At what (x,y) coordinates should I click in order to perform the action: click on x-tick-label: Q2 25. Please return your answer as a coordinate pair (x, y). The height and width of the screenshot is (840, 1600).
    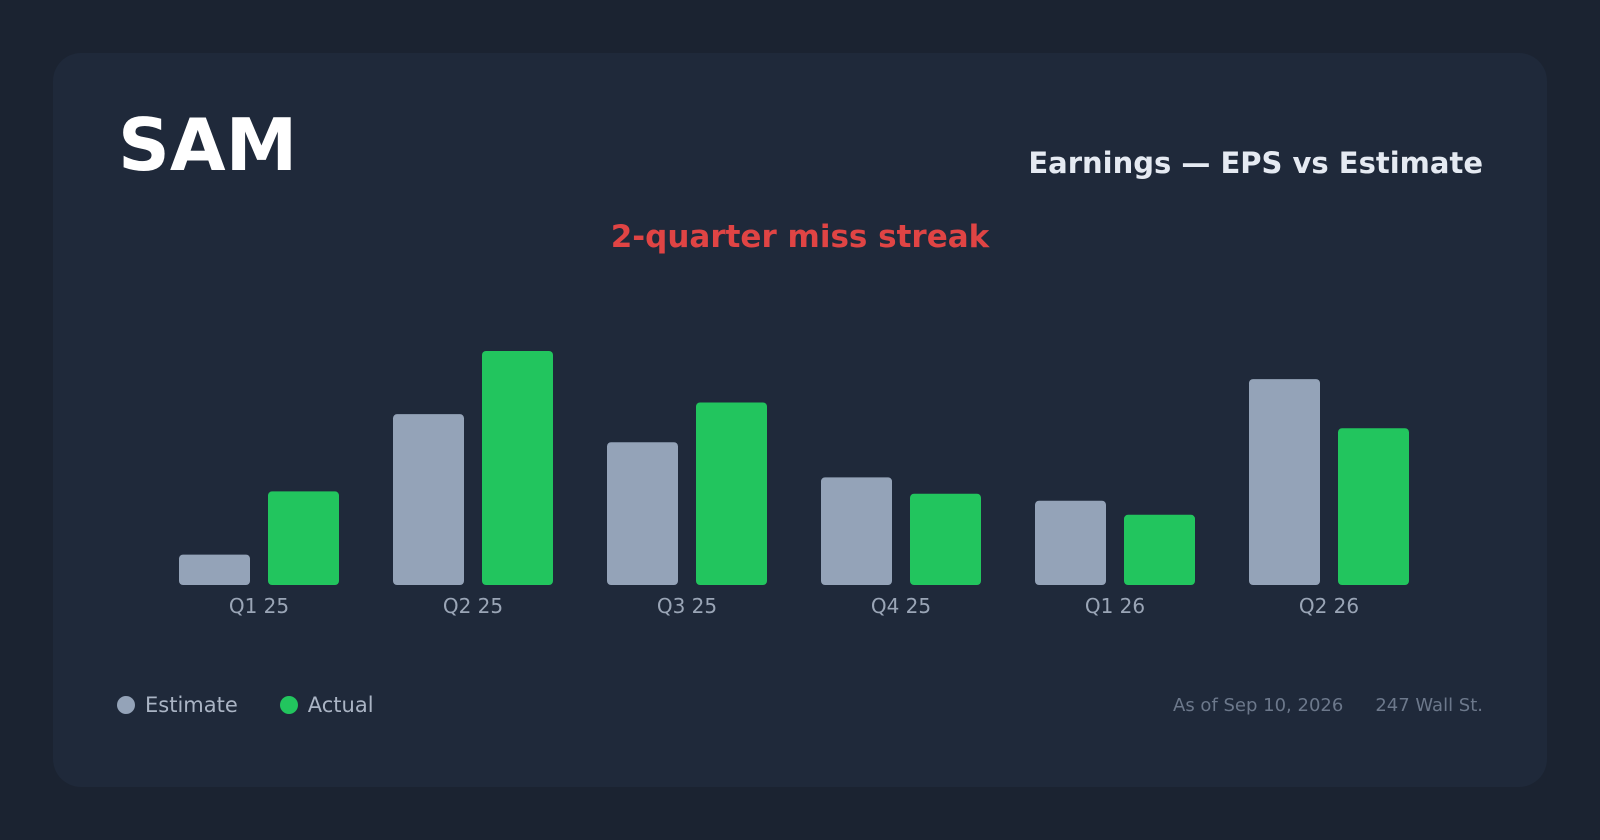
    Looking at the image, I should click on (473, 606).